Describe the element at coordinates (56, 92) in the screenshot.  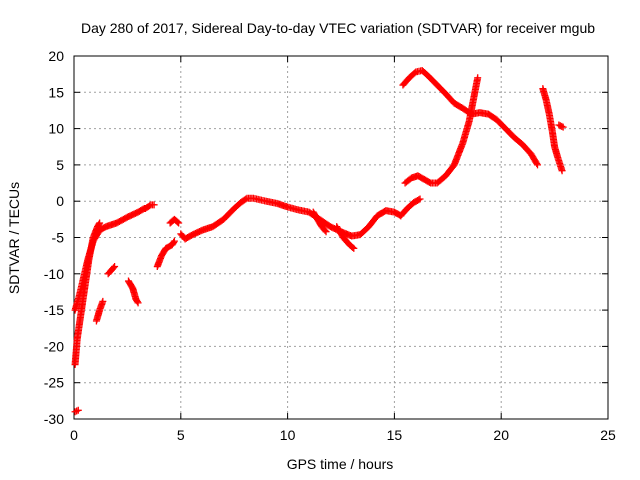
I see `y-tick-label: 15` at that location.